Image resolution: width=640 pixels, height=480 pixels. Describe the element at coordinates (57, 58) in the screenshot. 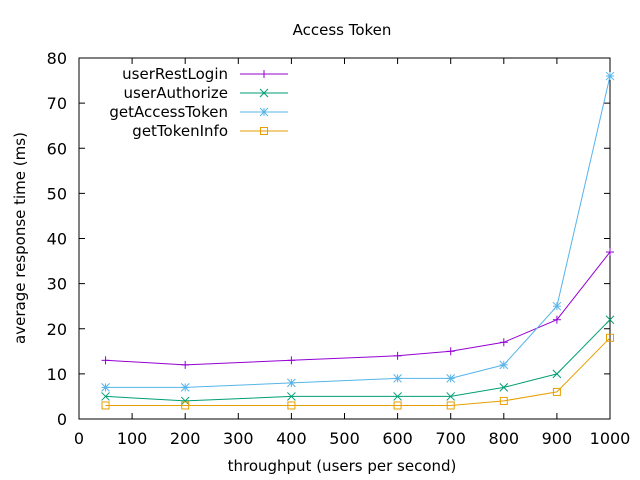

I see `y-tick-label: 80` at that location.